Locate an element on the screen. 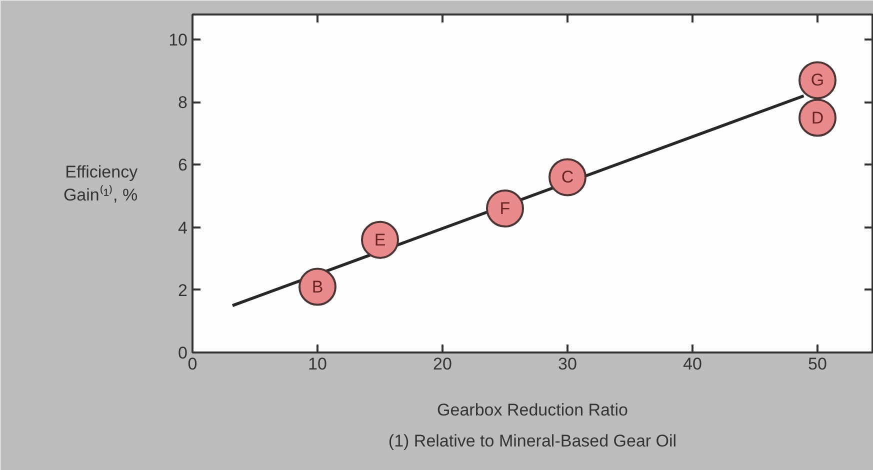 This screenshot has height=470, width=873. x-tick-label: 50 is located at coordinates (817, 364).